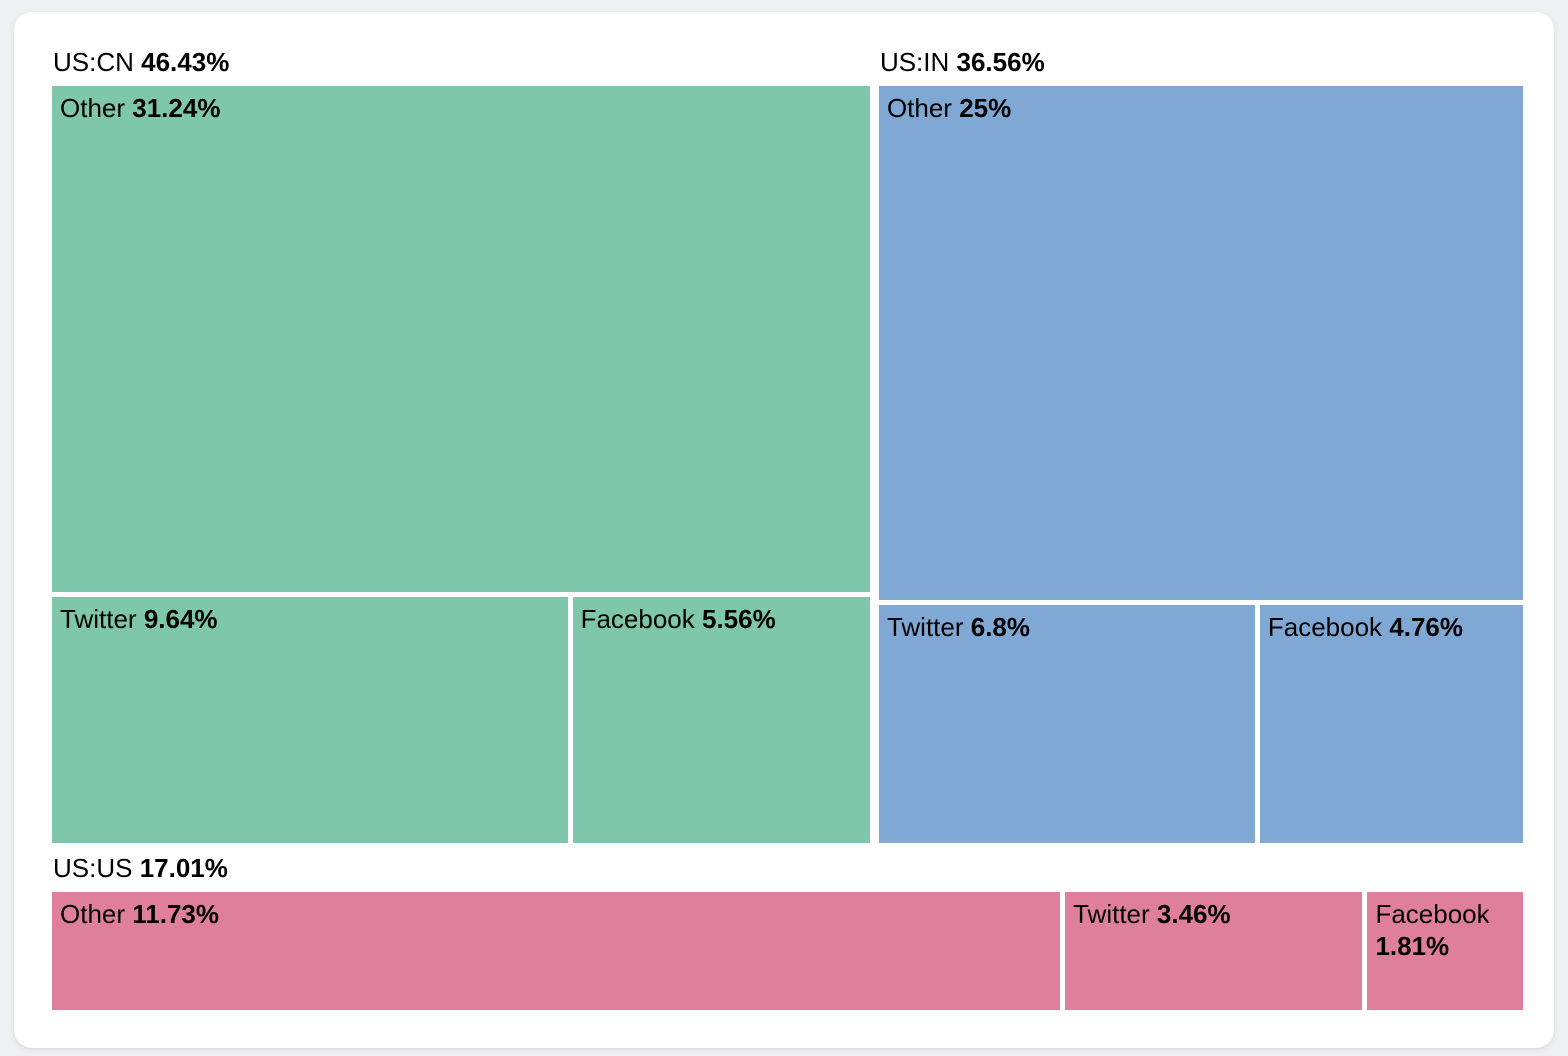 The image size is (1568, 1056). Describe the element at coordinates (556, 951) in the screenshot. I see `treemap-cell-us-us-other: Other 11.73%` at that location.